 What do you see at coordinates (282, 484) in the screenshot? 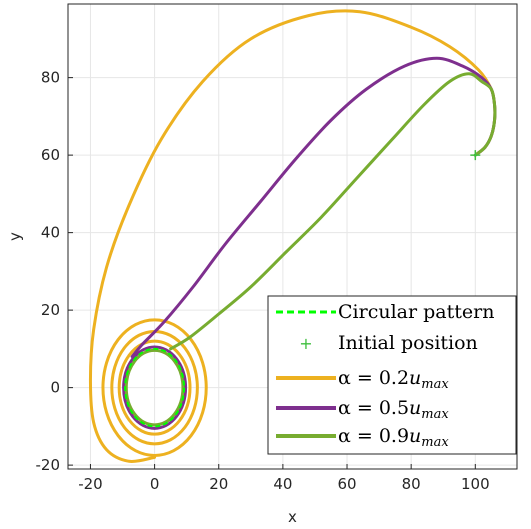
I see `x-tick-label: 40` at bounding box center [282, 484].